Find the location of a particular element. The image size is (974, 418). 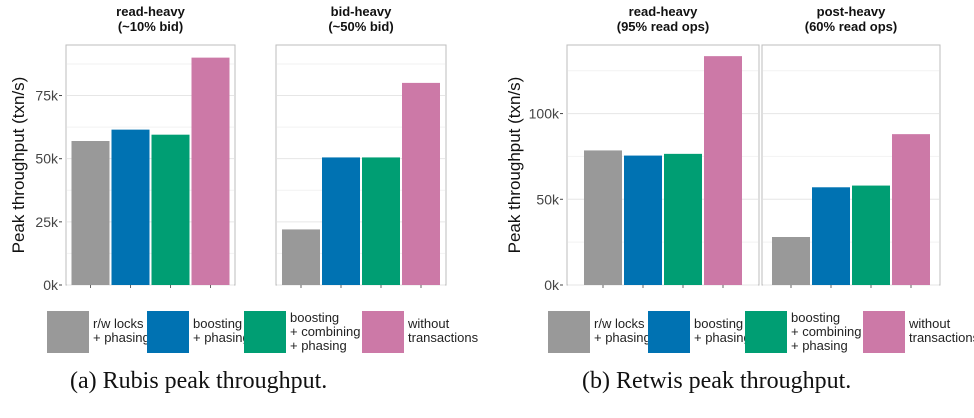

ytick-label-0-3: 75k is located at coordinates (47, 96).